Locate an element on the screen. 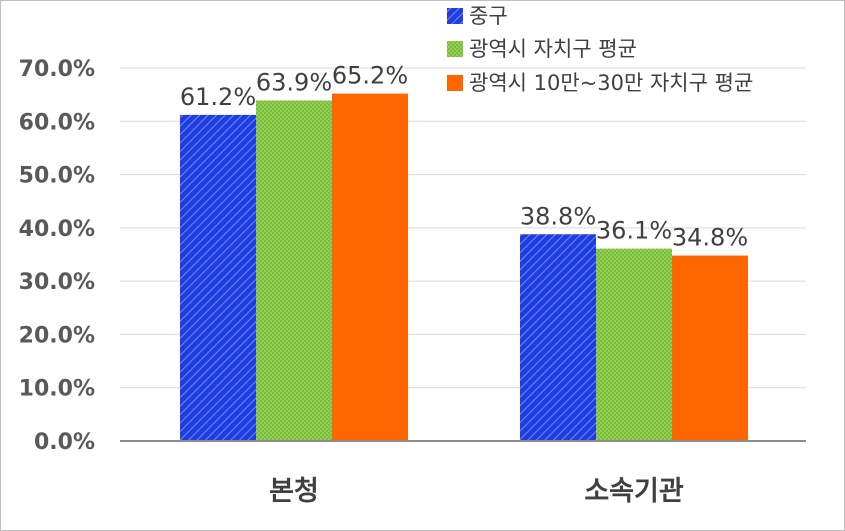  y-tick-label: 20.0% is located at coordinates (57, 335).